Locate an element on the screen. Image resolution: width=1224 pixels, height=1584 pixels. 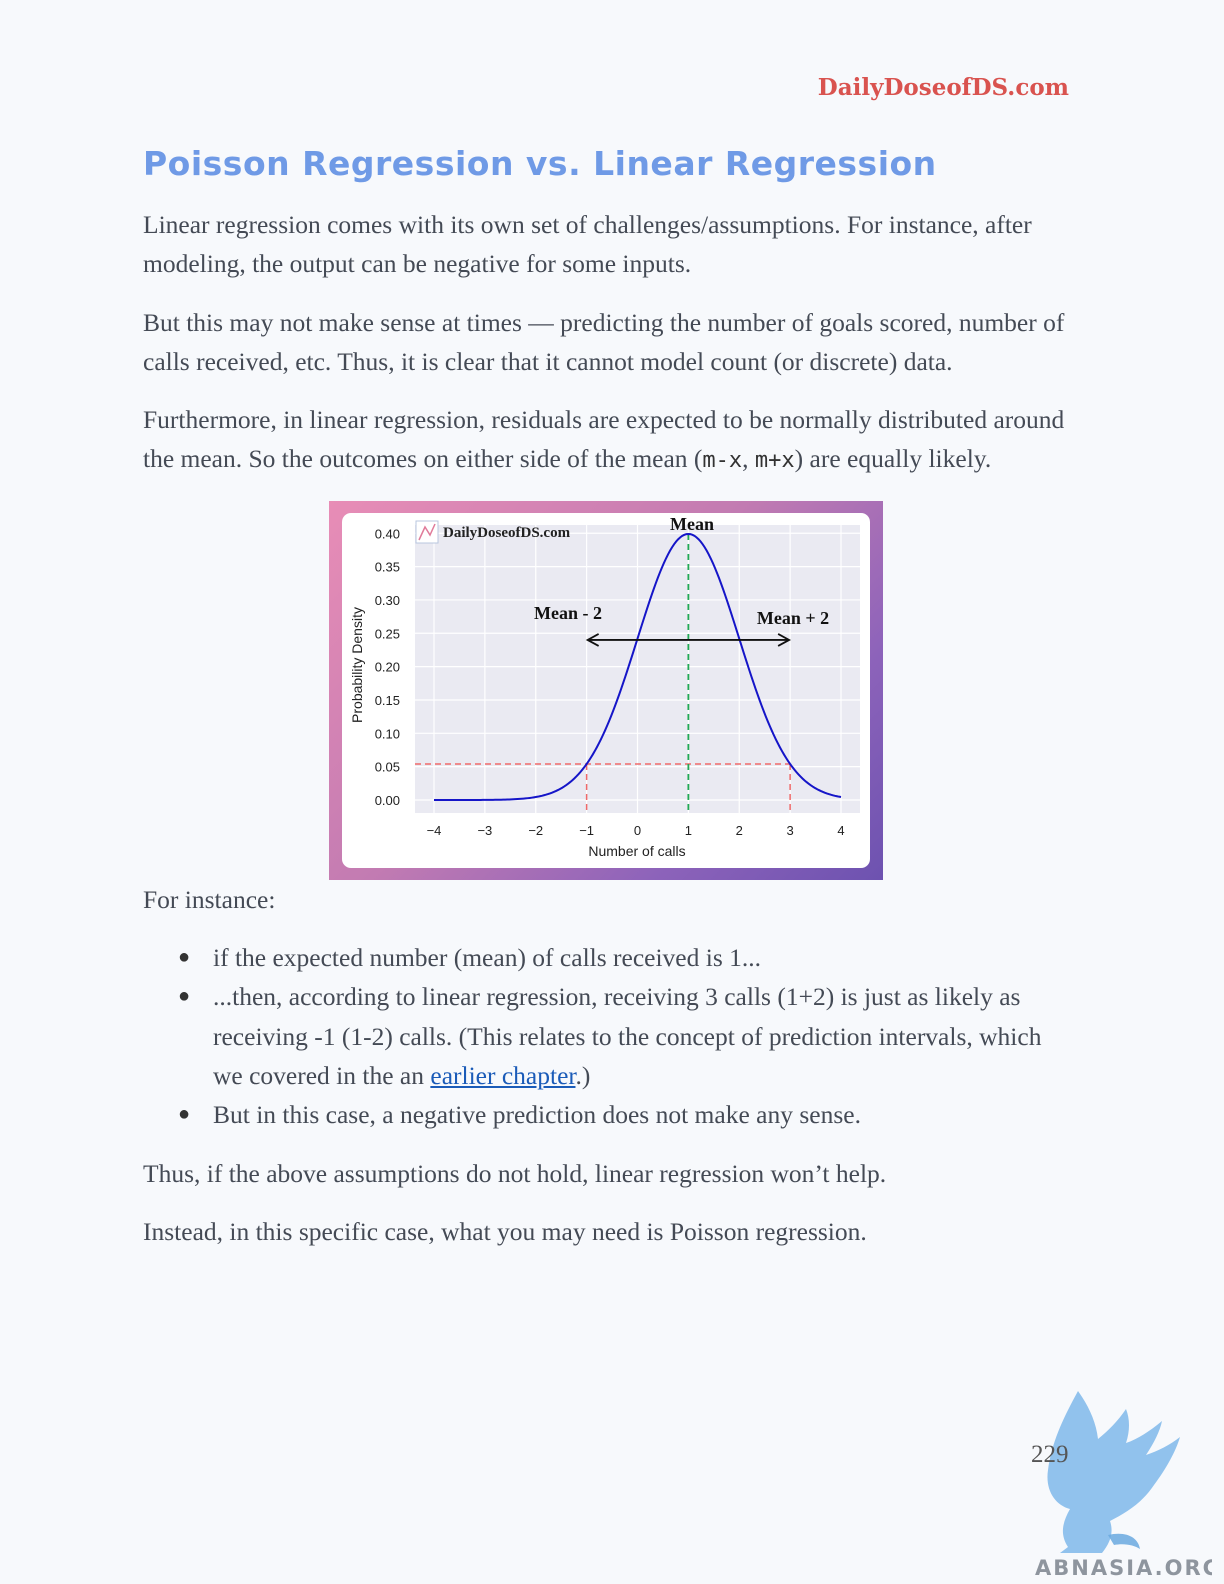
y-tick-label: 0.25 is located at coordinates (387, 633).